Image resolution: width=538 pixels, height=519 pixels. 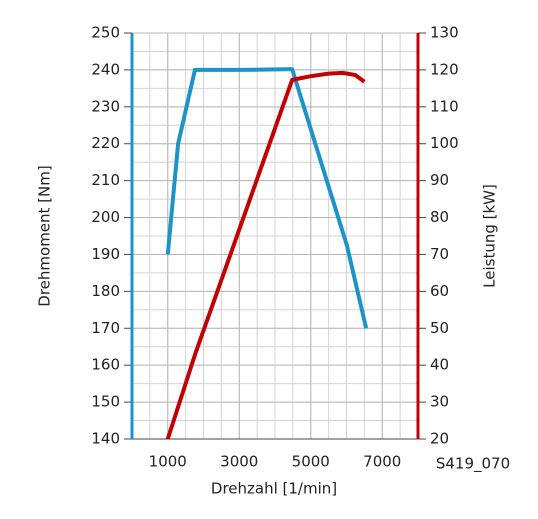 What do you see at coordinates (439, 254) in the screenshot?
I see `y2-tick-label: 70` at bounding box center [439, 254].